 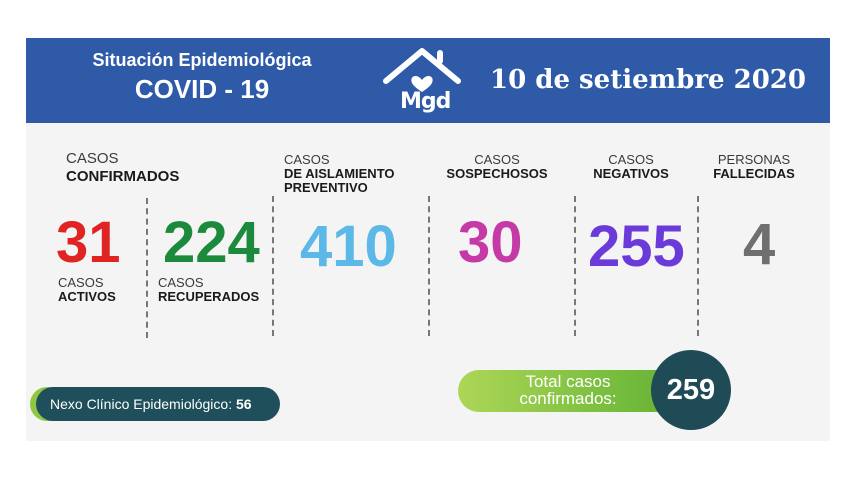 I want to click on recovered-label-top: CASOS, so click(x=181, y=282).